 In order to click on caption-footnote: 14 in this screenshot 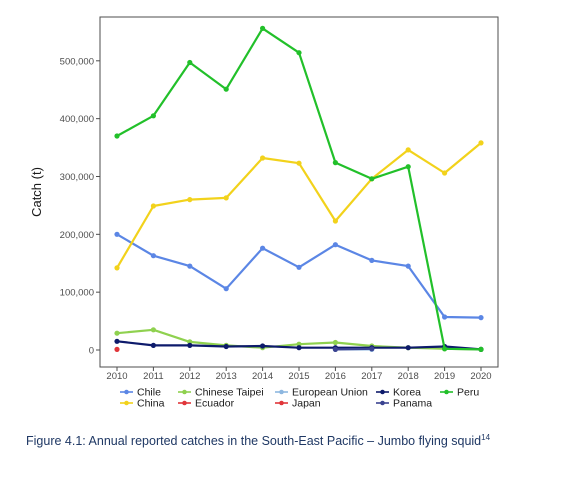, I will do `click(486, 437)`.